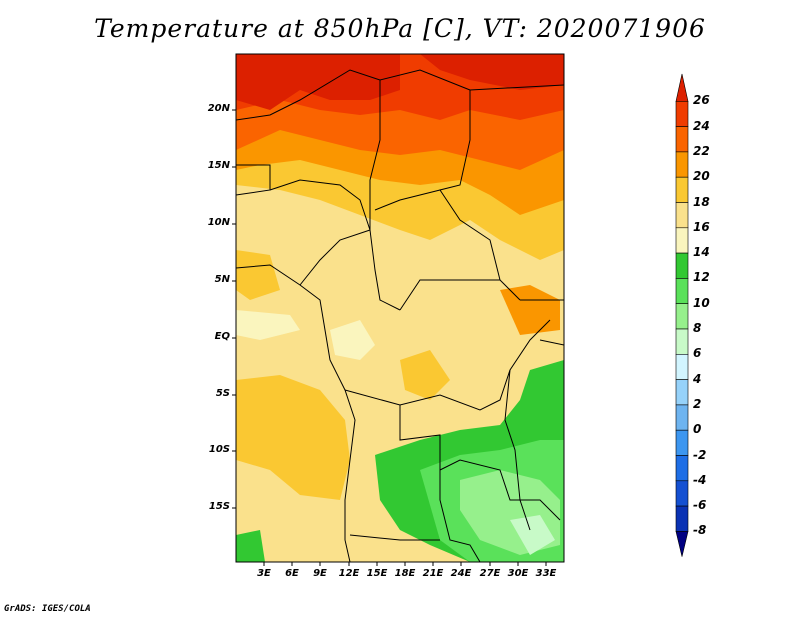 The width and height of the screenshot is (800, 618). I want to click on colorbar-label: 12, so click(701, 277).